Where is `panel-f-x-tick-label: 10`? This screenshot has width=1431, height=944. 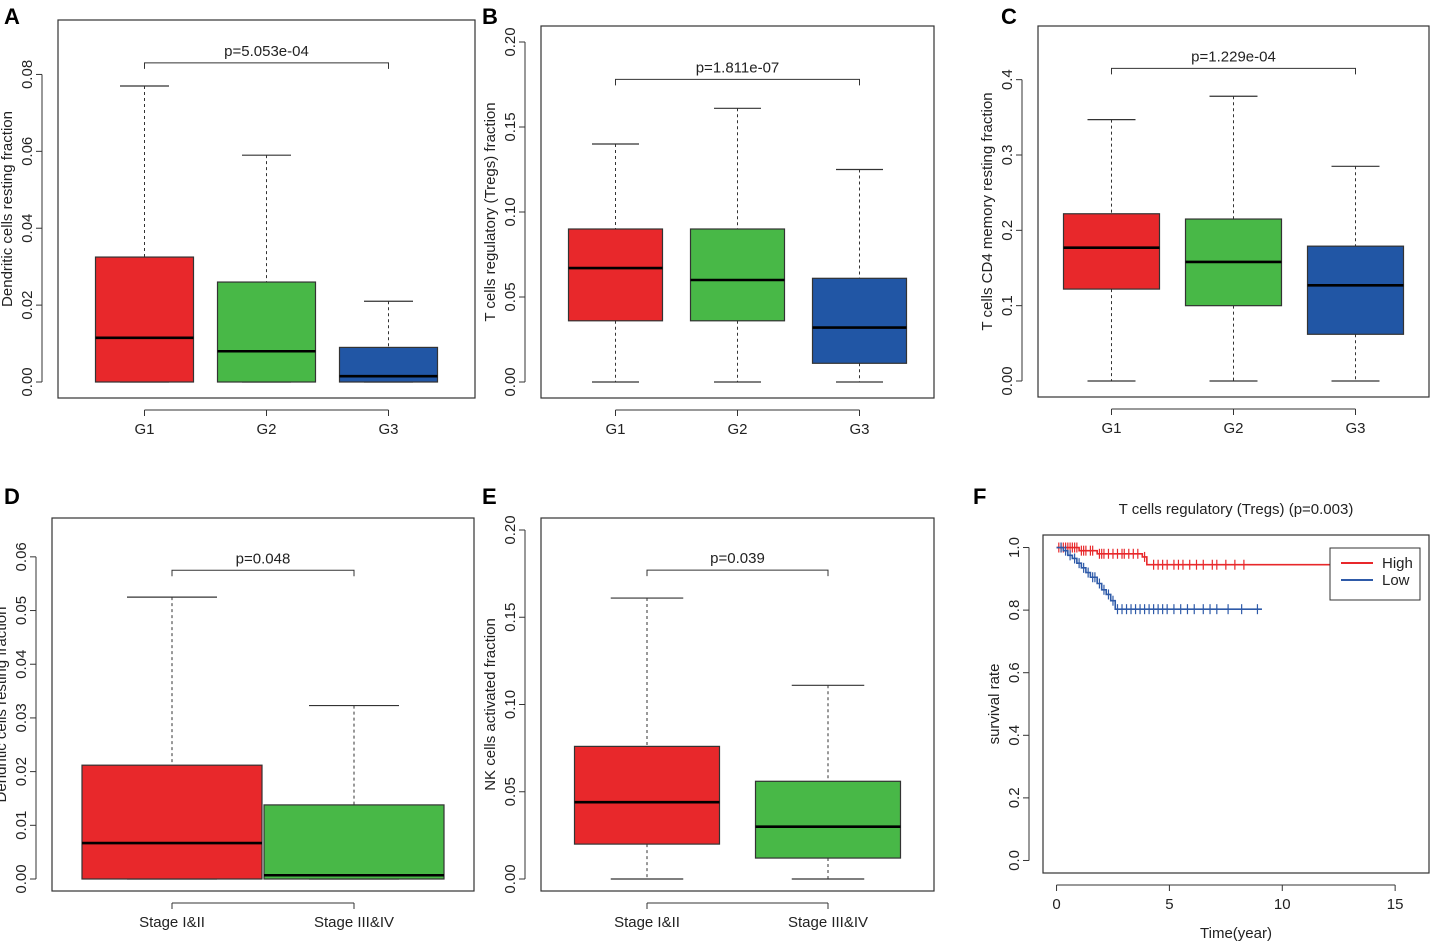
panel-f-x-tick-label: 10 is located at coordinates (1282, 904).